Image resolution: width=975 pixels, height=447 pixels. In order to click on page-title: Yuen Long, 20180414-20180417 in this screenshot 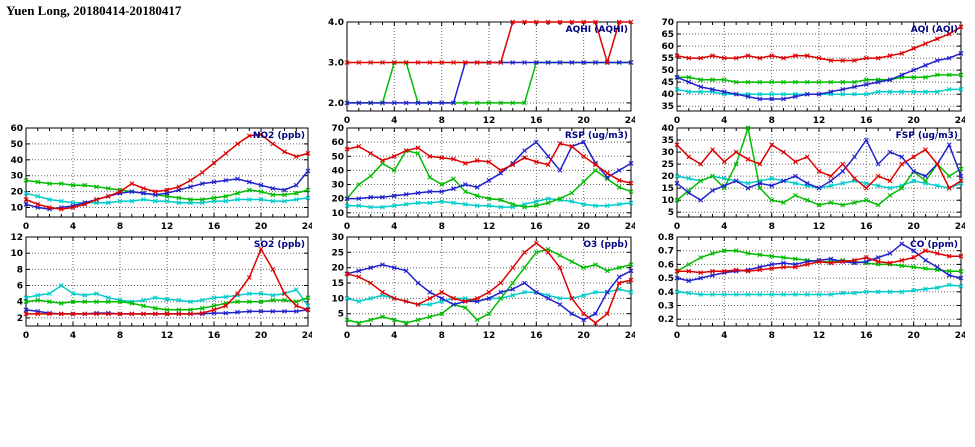, I will do `click(94, 10)`.